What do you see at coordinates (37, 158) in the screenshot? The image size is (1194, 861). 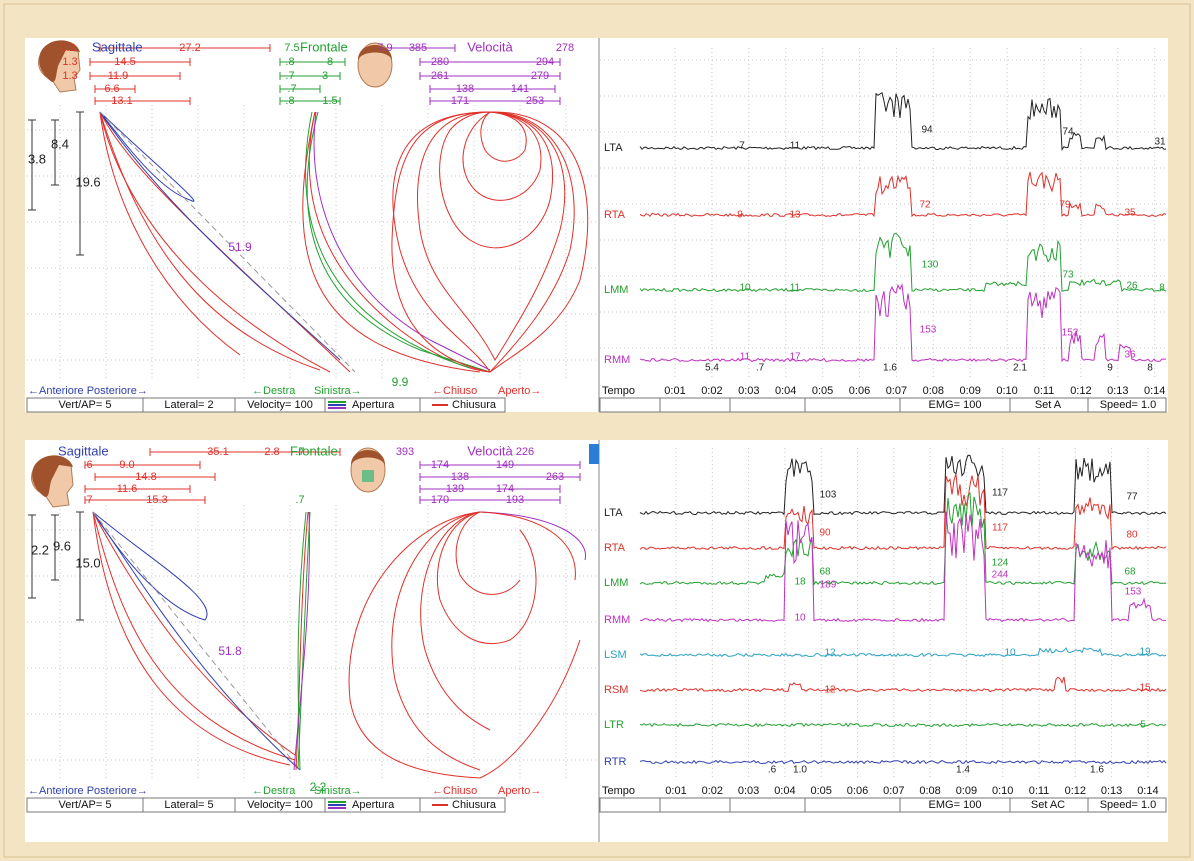 I see `vertical-value: 3.8` at bounding box center [37, 158].